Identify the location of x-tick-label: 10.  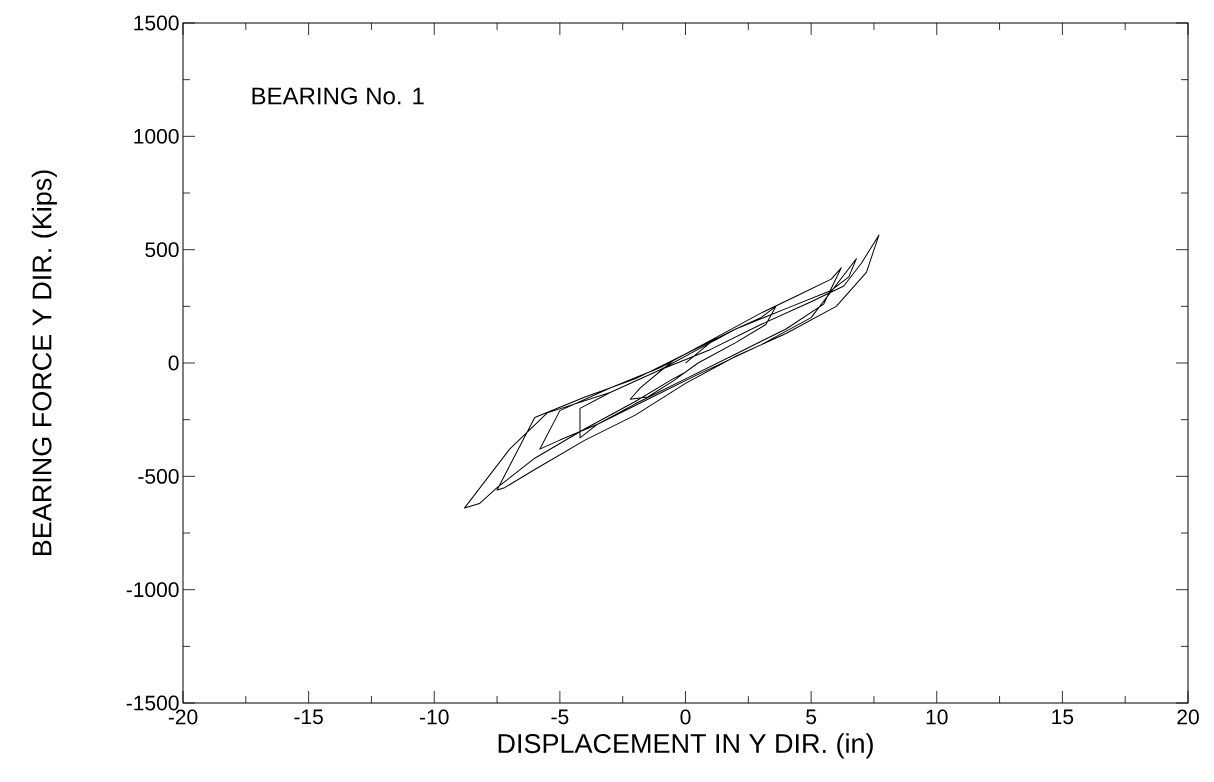
(937, 717).